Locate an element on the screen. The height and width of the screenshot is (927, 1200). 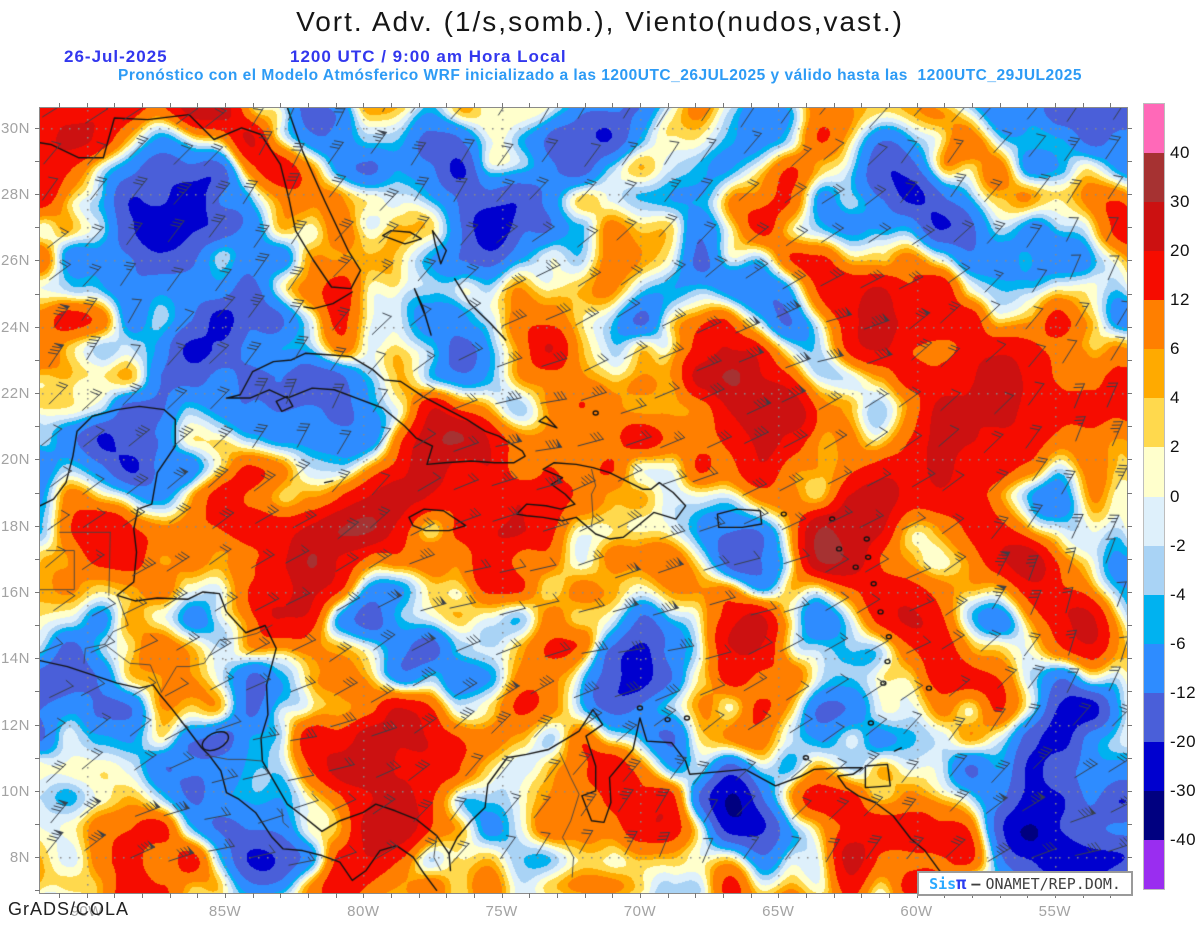
lat-tick-label: 20N is located at coordinates (15, 460).